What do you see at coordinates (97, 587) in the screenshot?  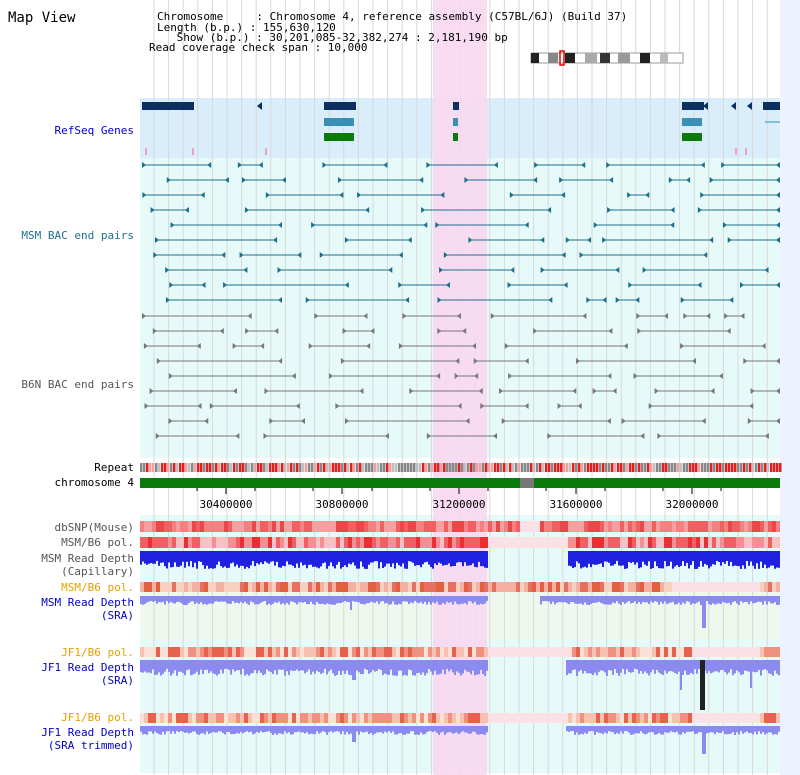 I see `label-msm-b6-pol-2: MSM/B6 pol.` at bounding box center [97, 587].